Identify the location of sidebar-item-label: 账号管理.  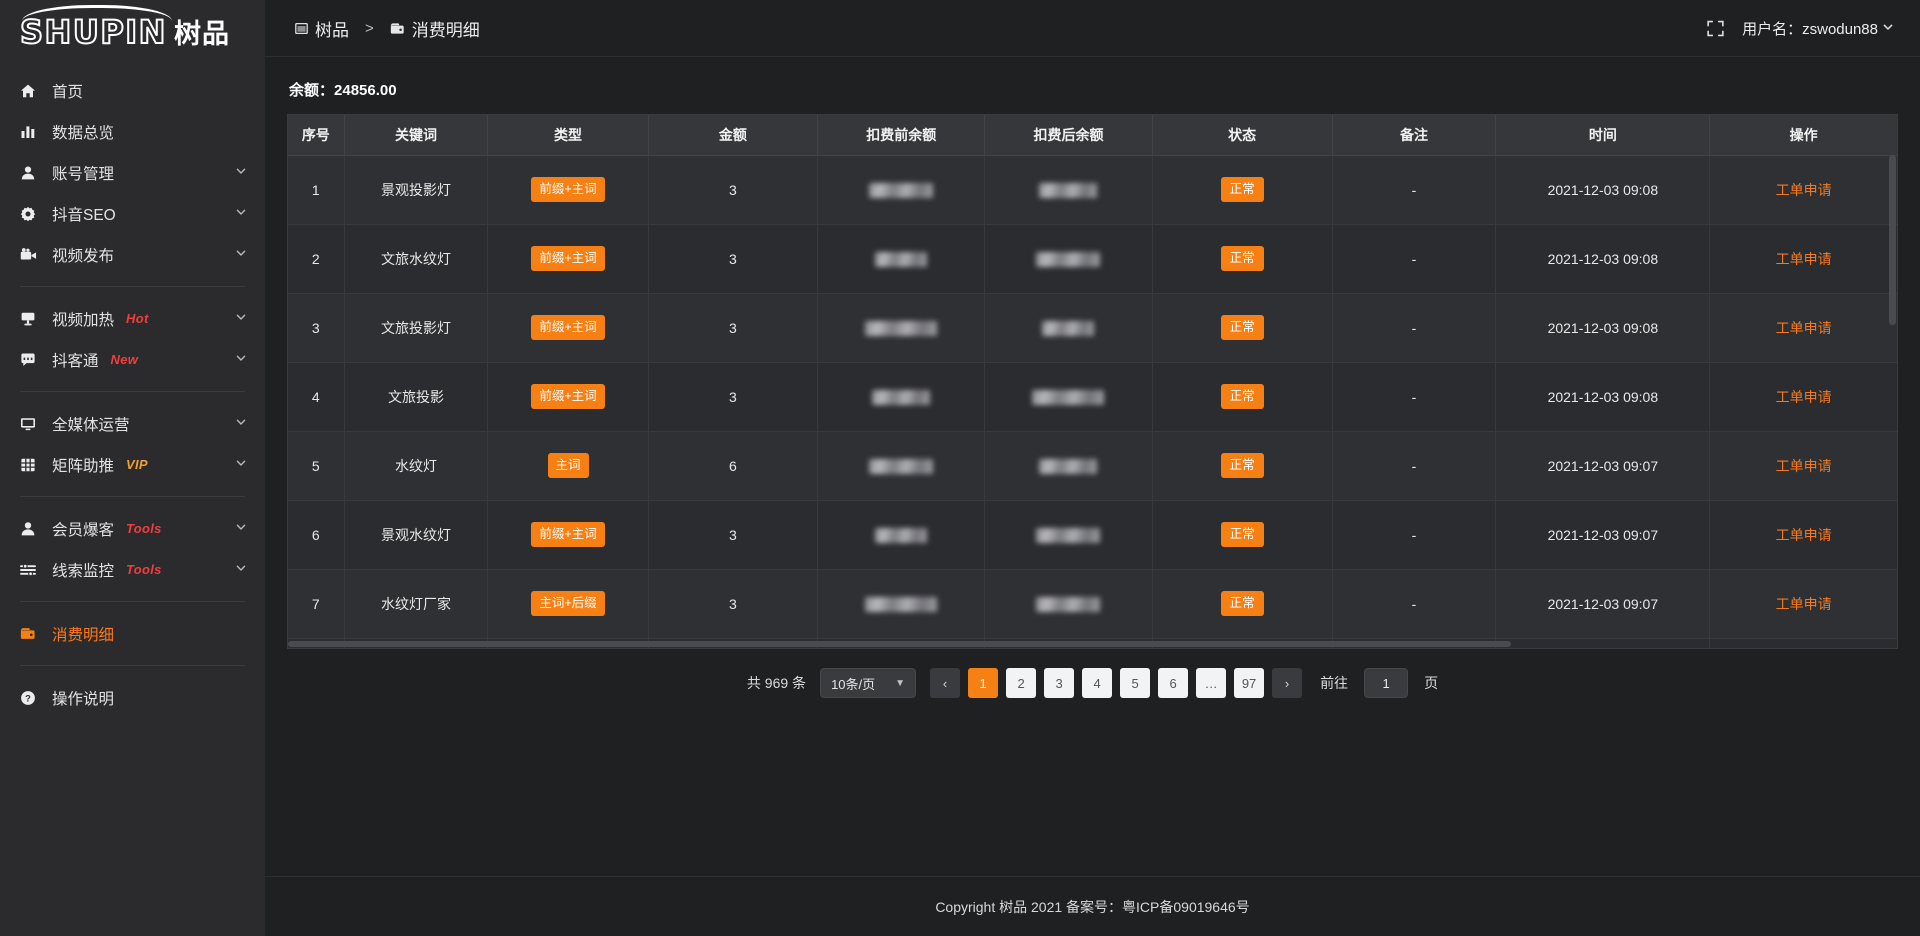
(83, 174).